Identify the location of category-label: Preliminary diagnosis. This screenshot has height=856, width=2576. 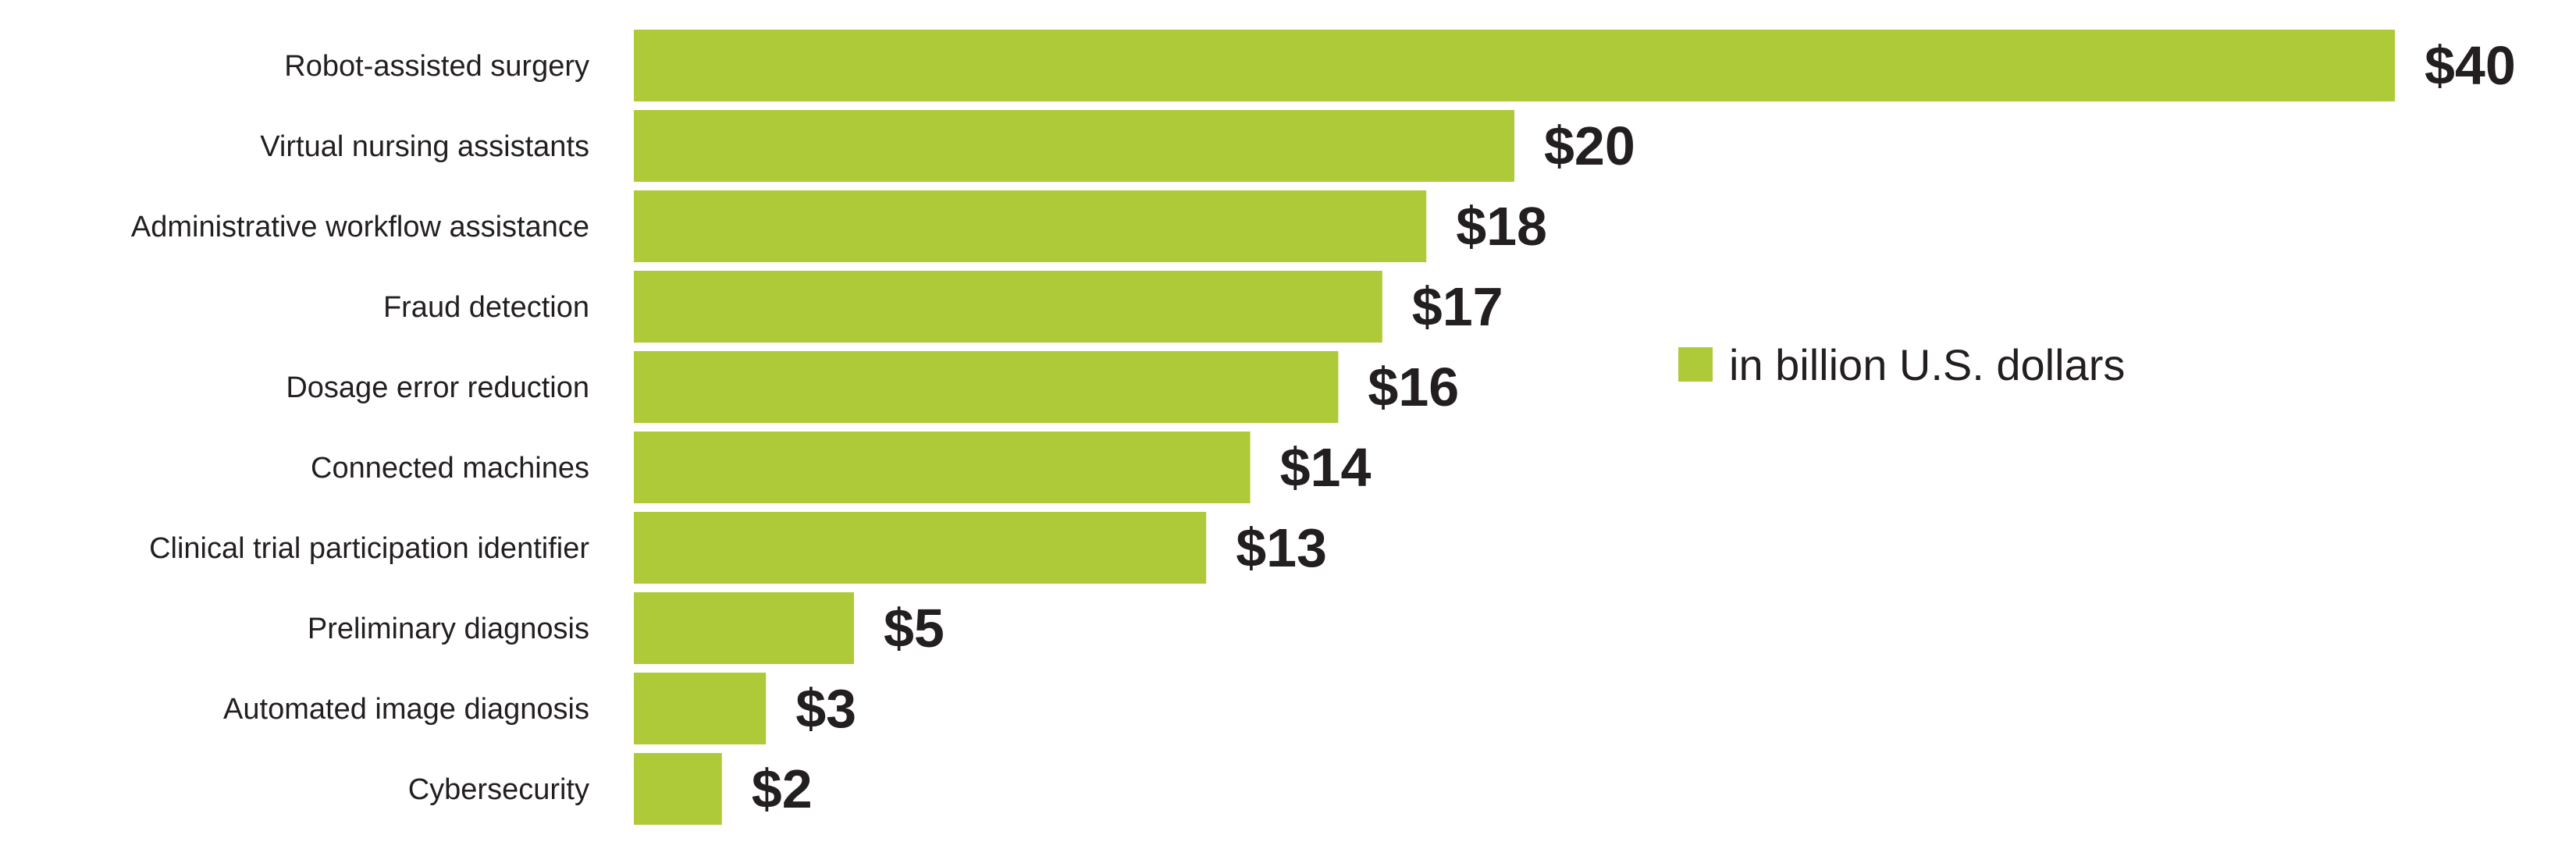
(449, 629).